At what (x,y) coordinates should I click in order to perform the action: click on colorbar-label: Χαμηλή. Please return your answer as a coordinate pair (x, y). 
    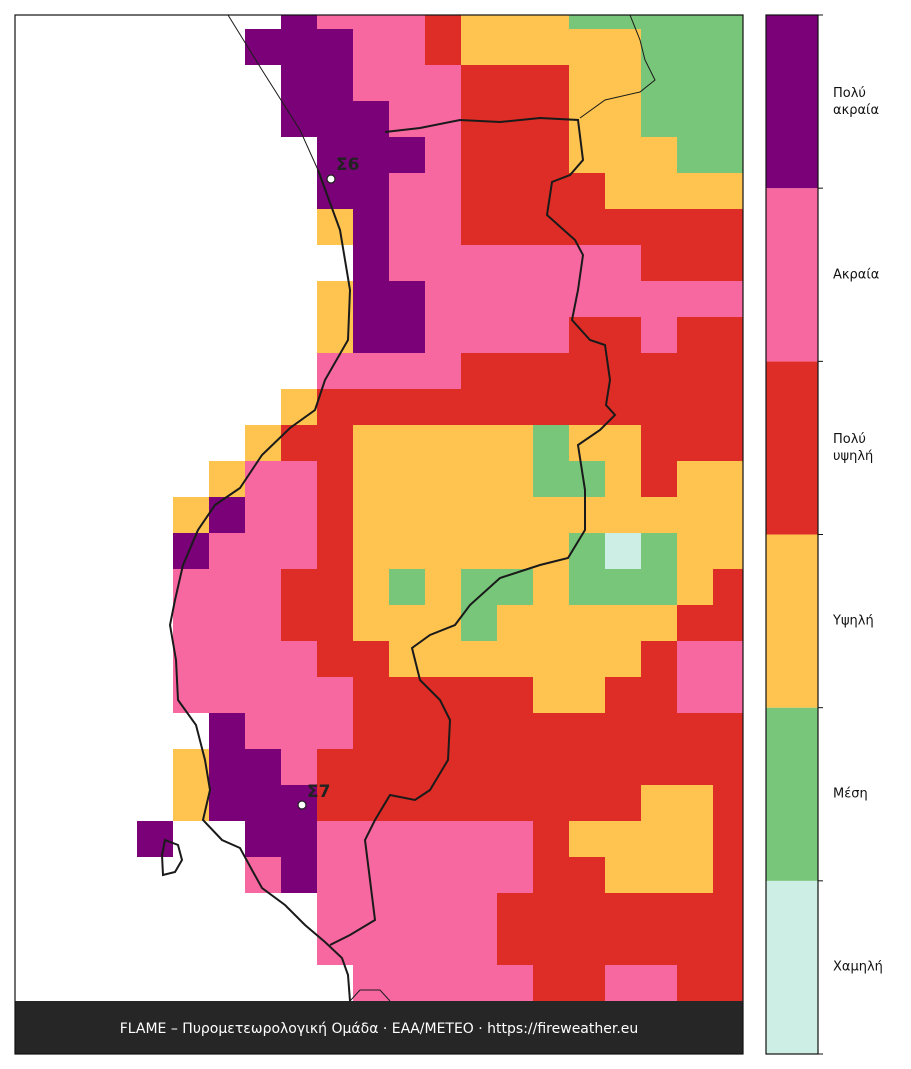
    Looking at the image, I should click on (858, 967).